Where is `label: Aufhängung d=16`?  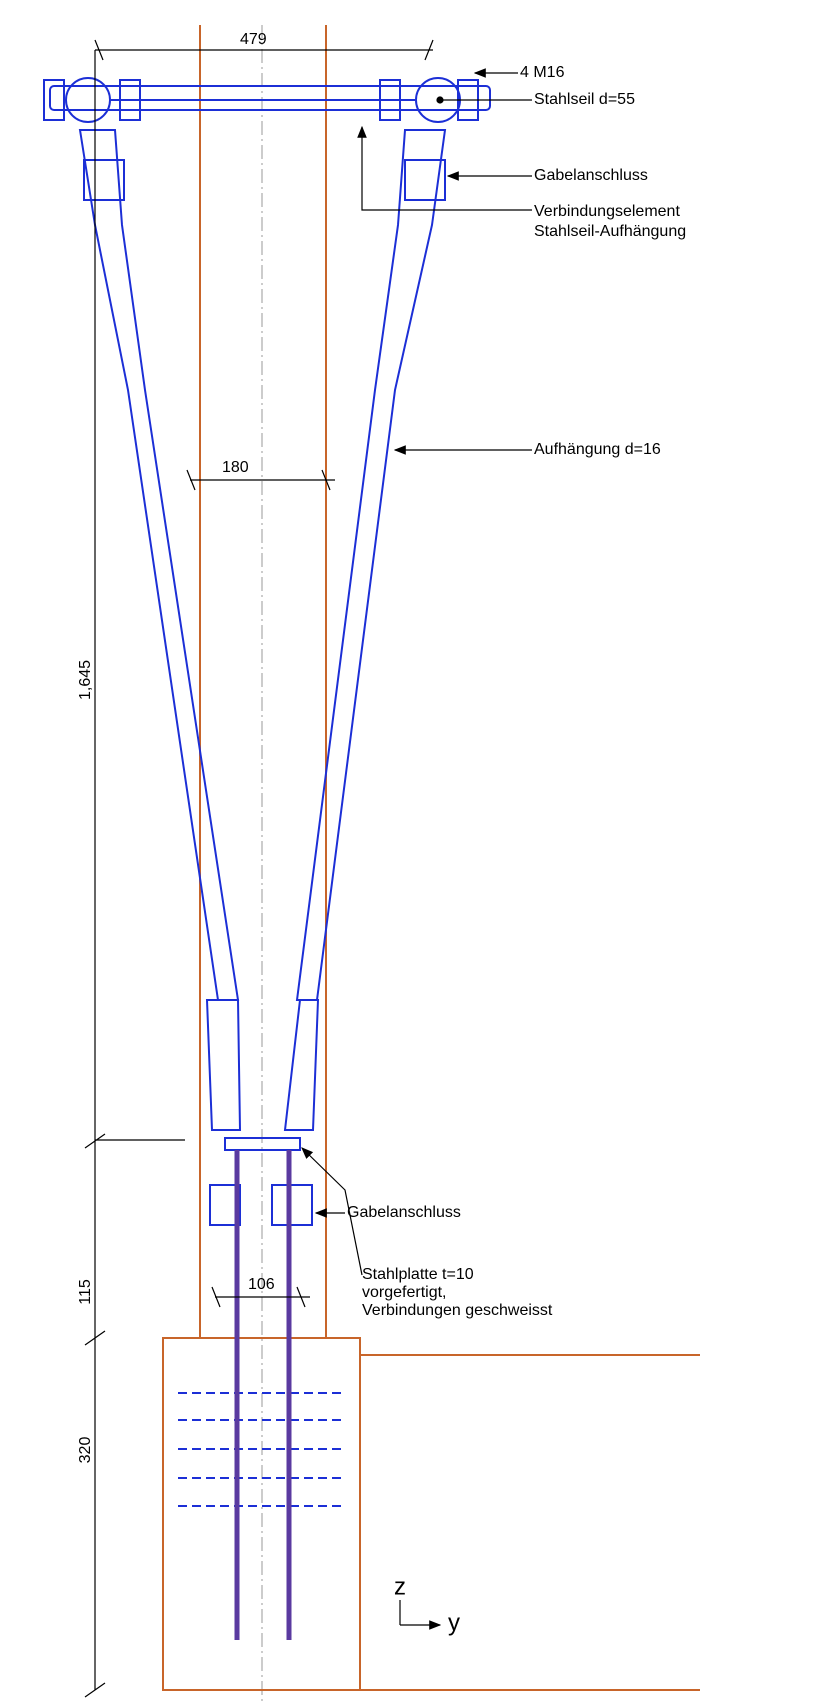 label: Aufhängung d=16 is located at coordinates (597, 449).